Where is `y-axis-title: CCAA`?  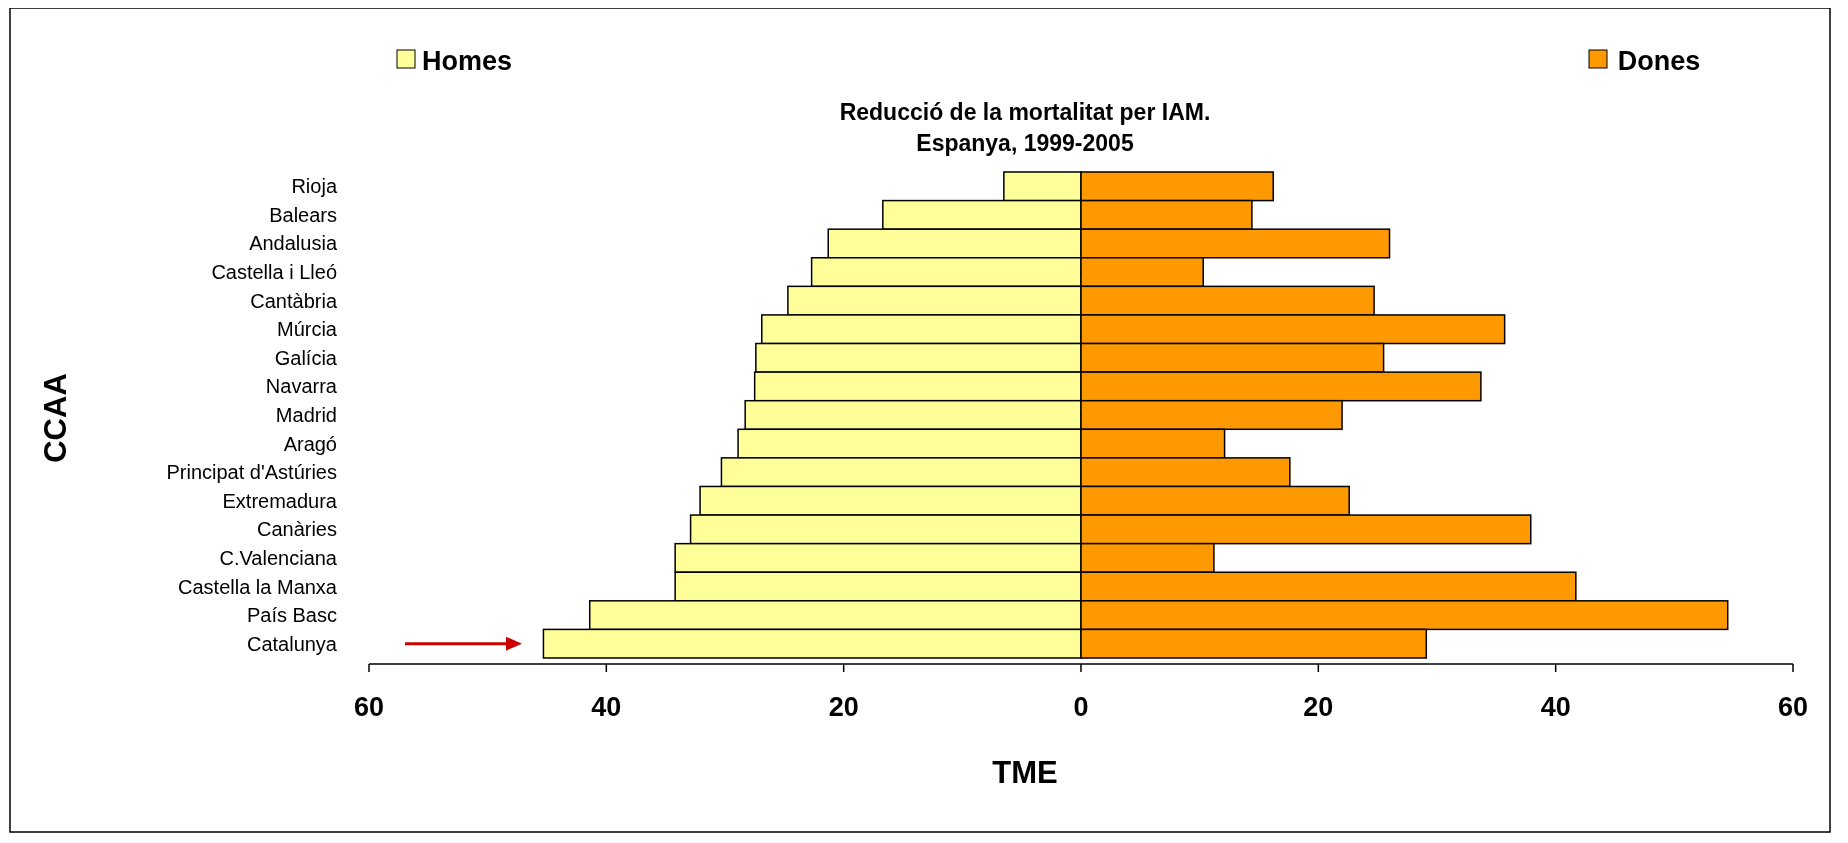
y-axis-title: CCAA is located at coordinates (55, 418).